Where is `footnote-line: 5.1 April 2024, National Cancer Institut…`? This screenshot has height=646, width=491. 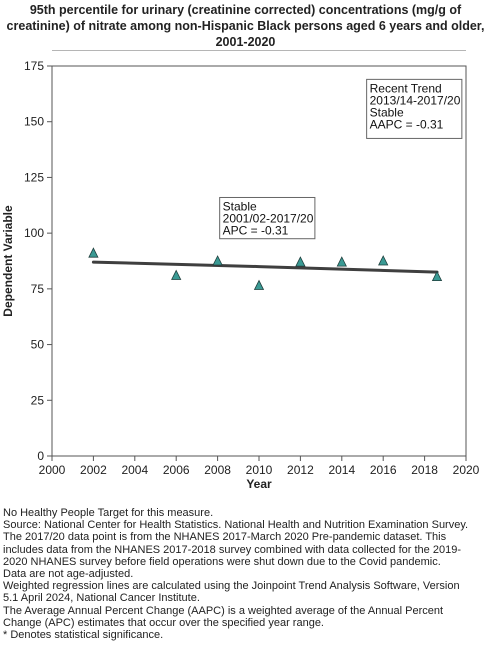 footnote-line: 5.1 April 2024, National Cancer Institut… is located at coordinates (101, 598).